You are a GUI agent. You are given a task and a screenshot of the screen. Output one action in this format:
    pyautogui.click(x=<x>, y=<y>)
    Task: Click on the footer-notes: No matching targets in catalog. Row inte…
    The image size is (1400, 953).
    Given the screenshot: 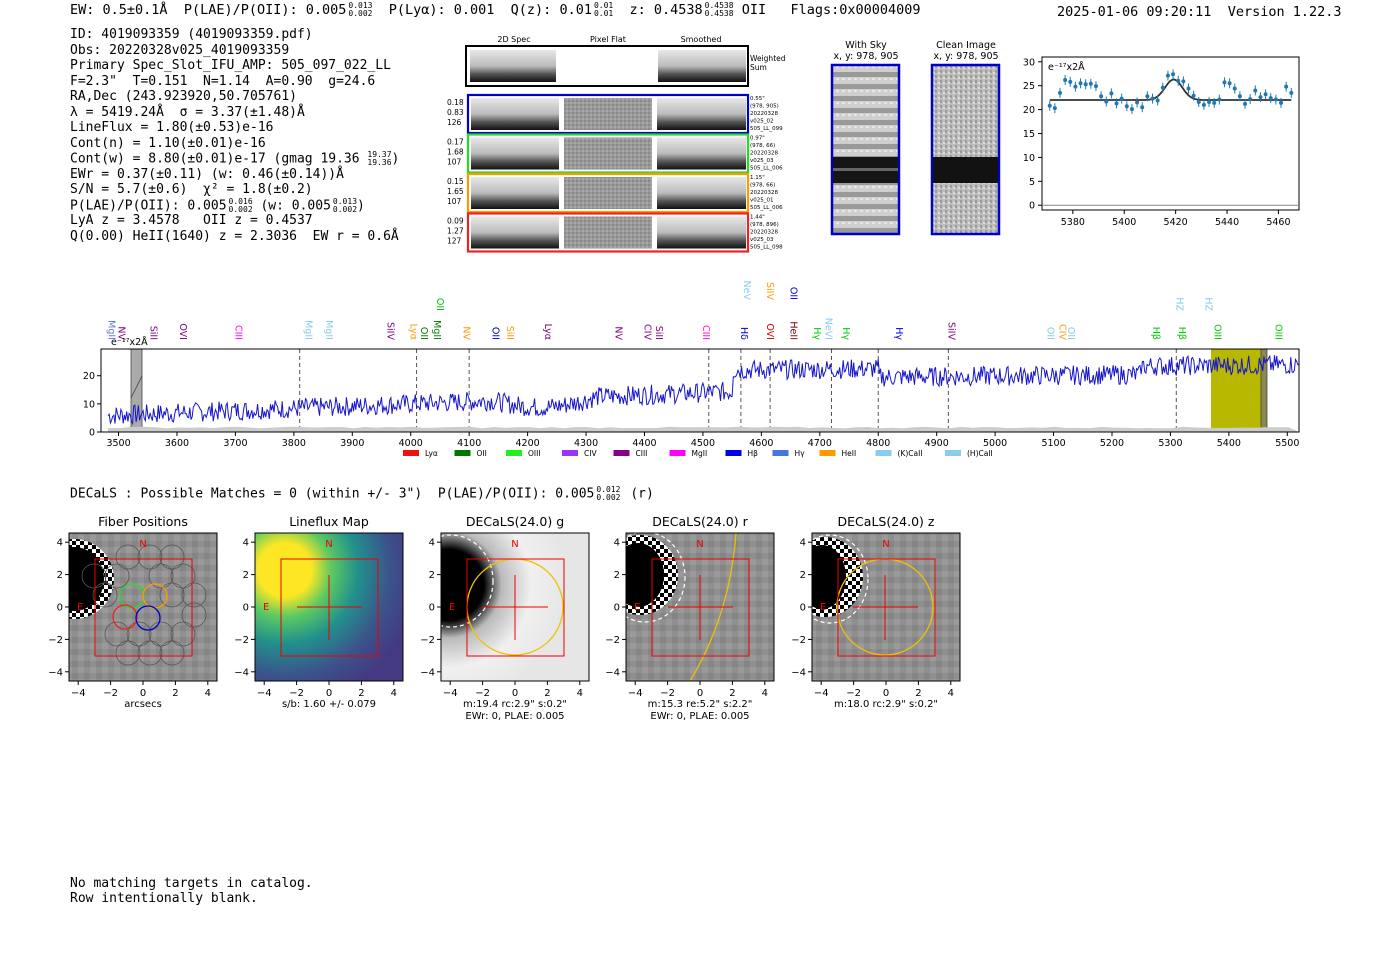 What is the action you would take?
    pyautogui.click(x=191, y=891)
    